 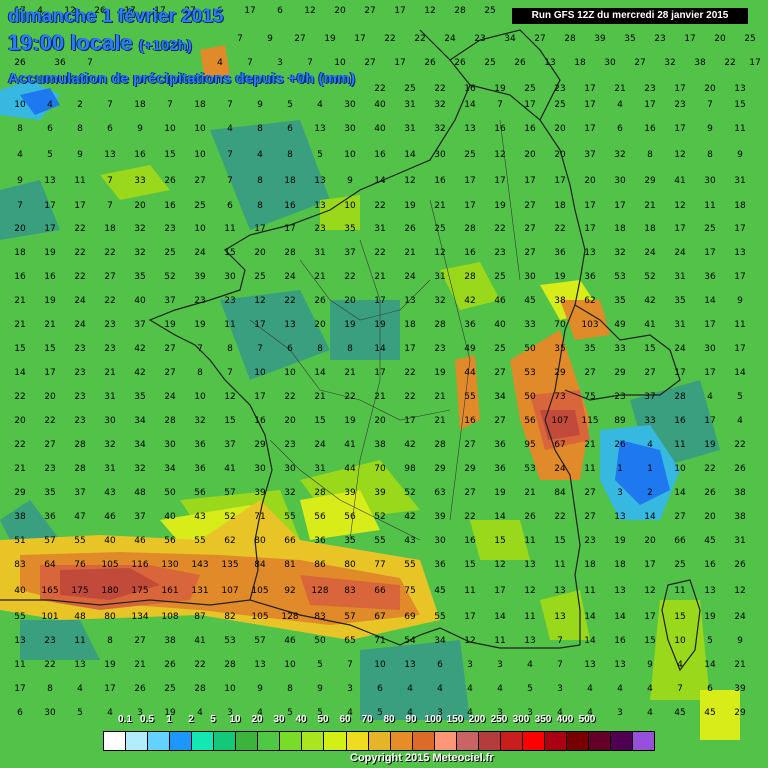 I want to click on precip-value: 37, so click(x=139, y=325).